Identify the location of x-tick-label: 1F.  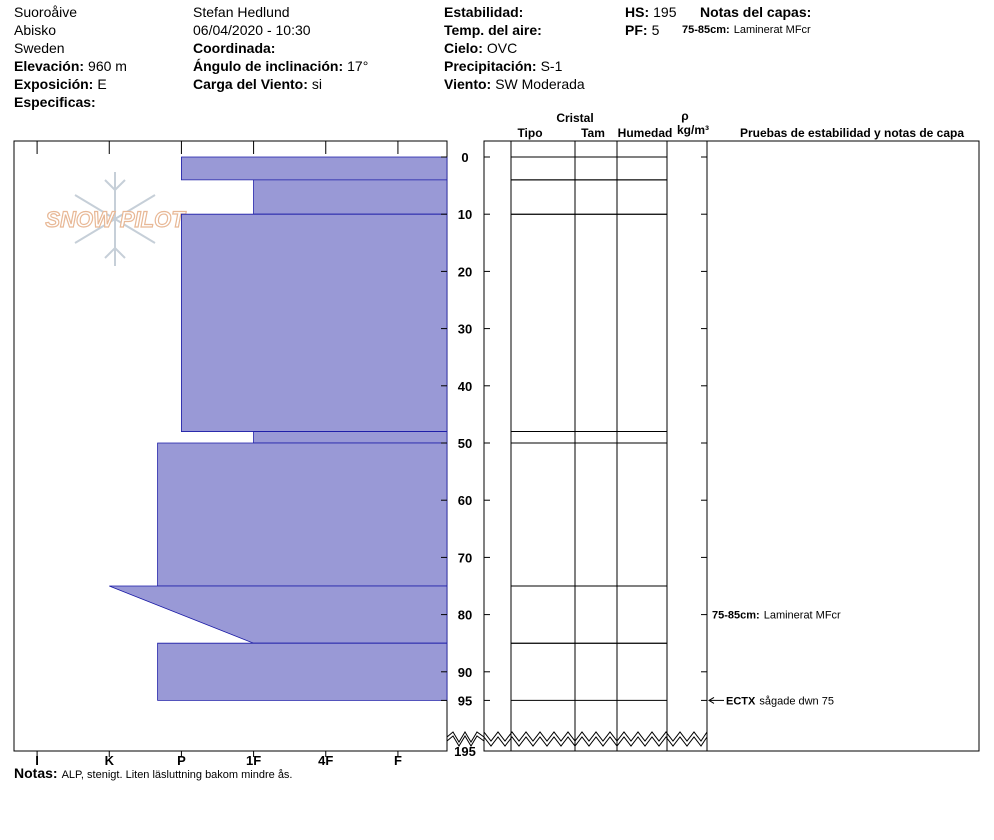
(253, 760).